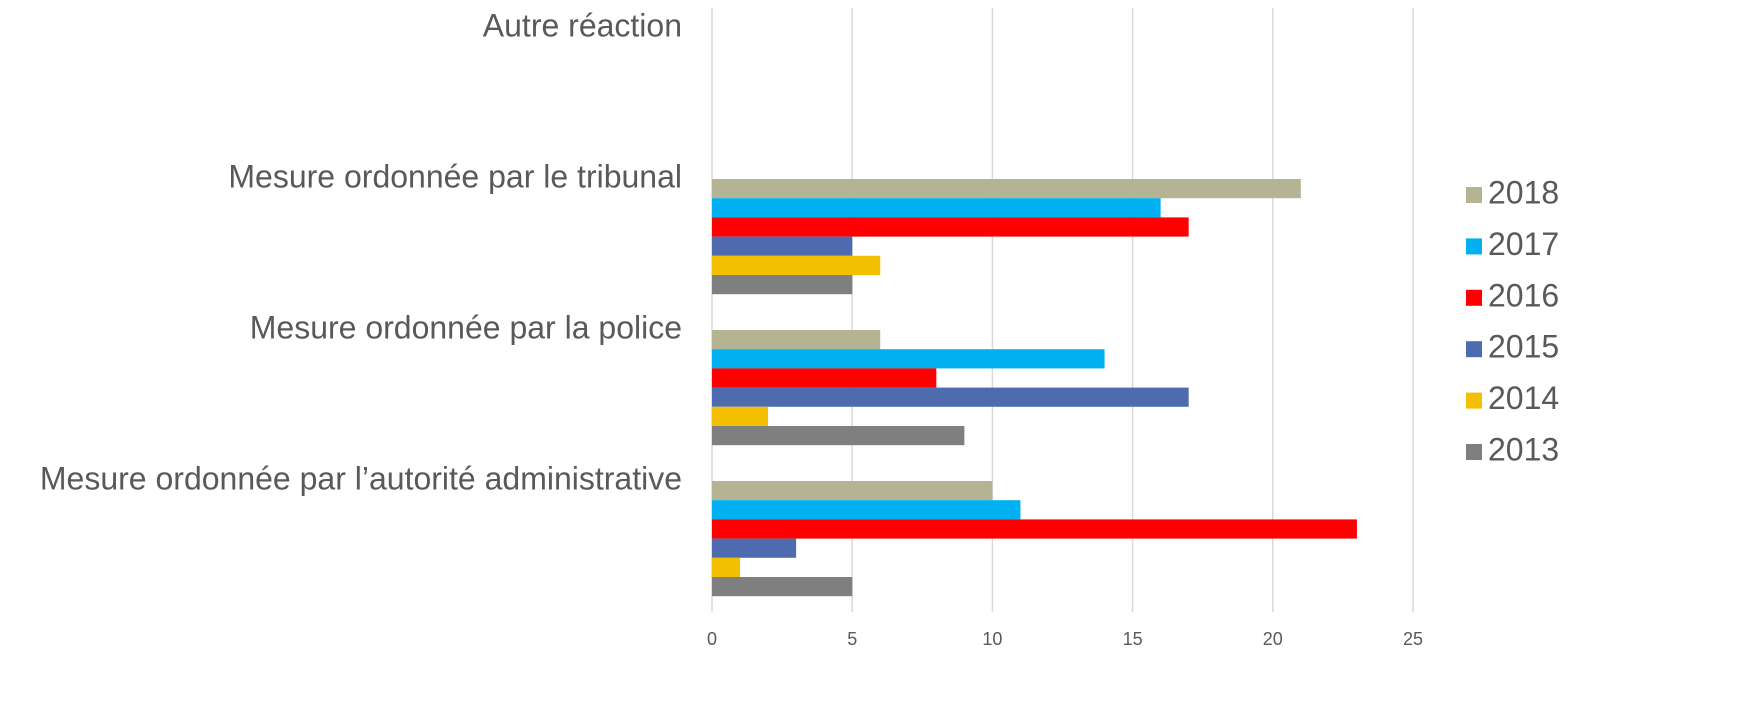 Image resolution: width=1746 pixels, height=723 pixels. Describe the element at coordinates (1413, 639) in the screenshot. I see `x-tick-label: 25` at that location.